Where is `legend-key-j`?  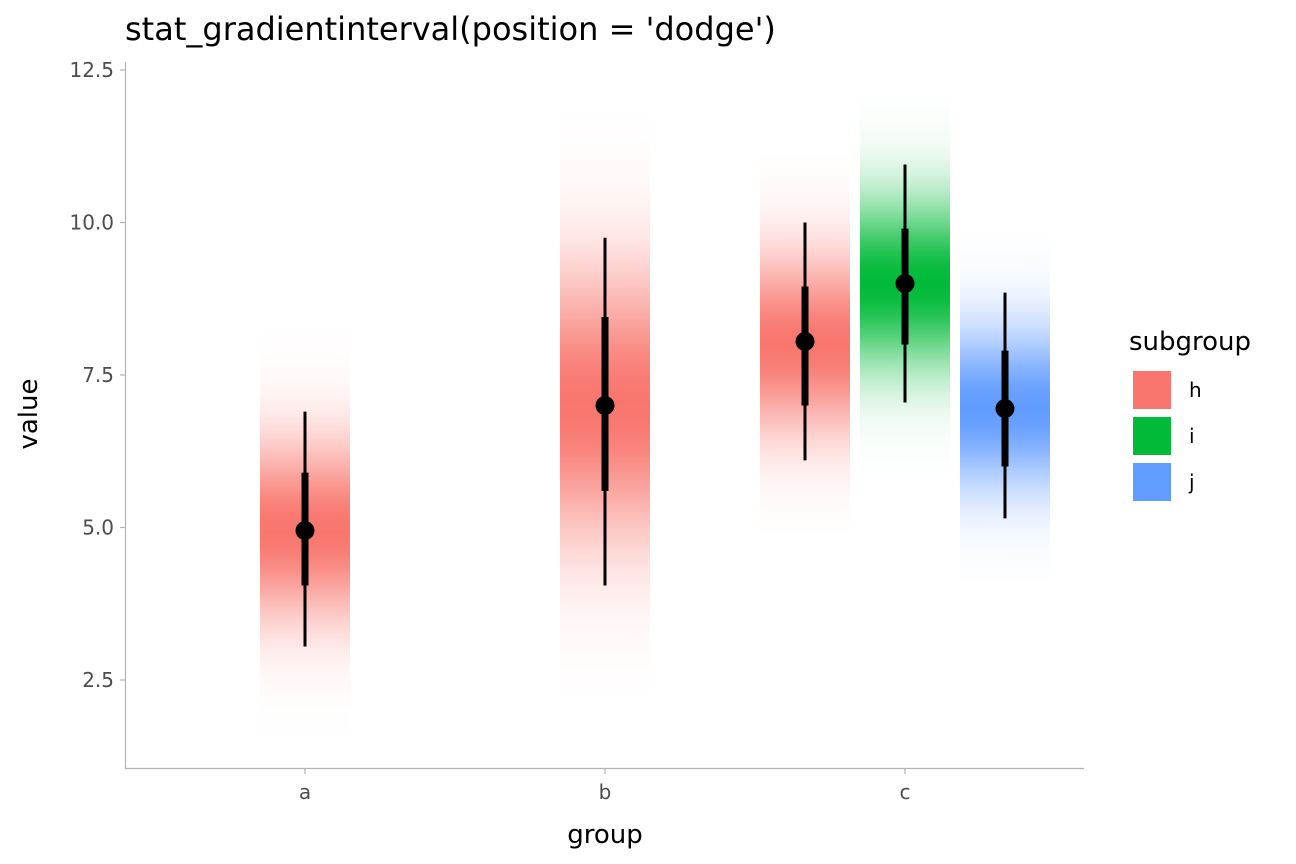
legend-key-j is located at coordinates (1152, 482).